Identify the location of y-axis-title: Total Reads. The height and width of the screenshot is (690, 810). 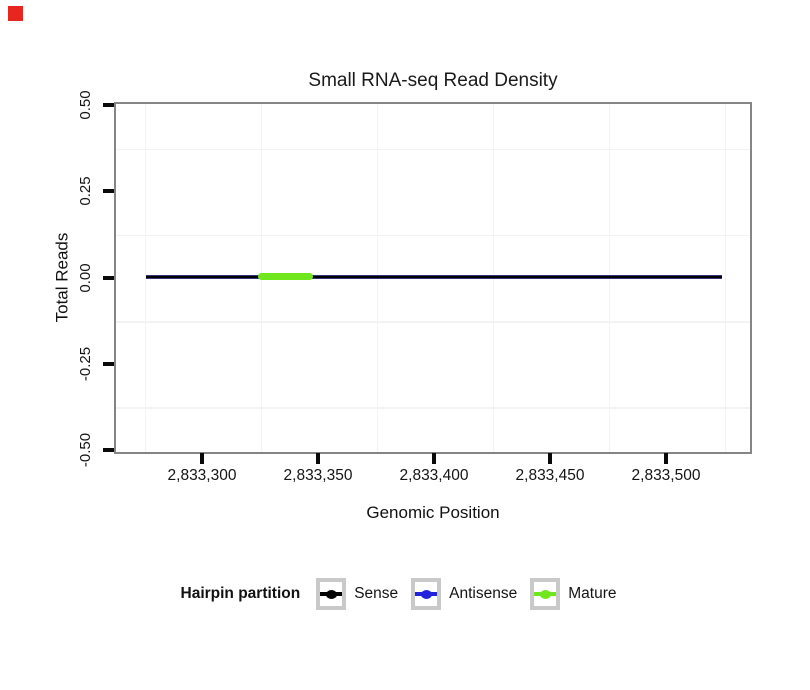
(62, 277).